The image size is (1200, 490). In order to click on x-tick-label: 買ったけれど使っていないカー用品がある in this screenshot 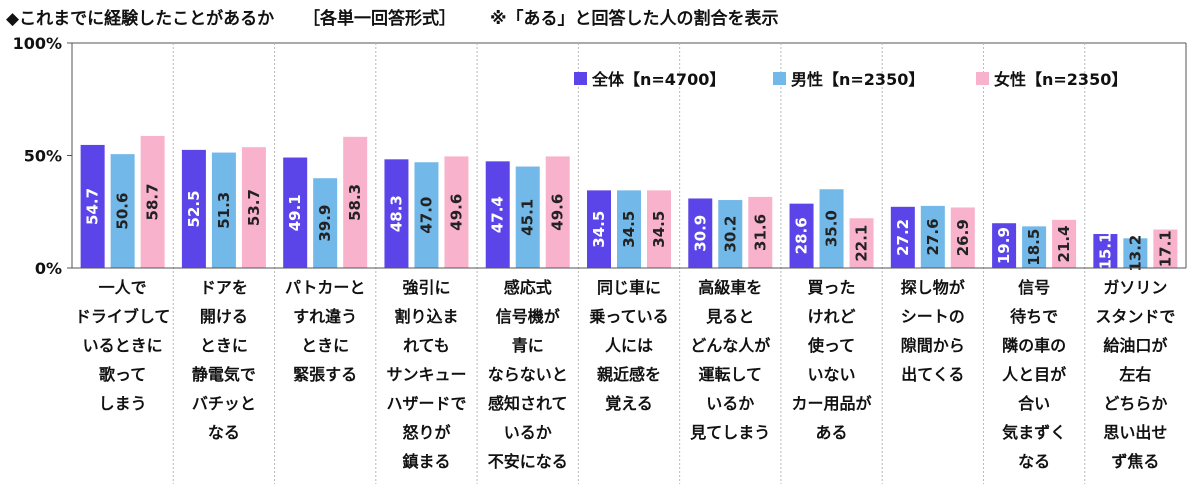, I will do `click(832, 360)`.